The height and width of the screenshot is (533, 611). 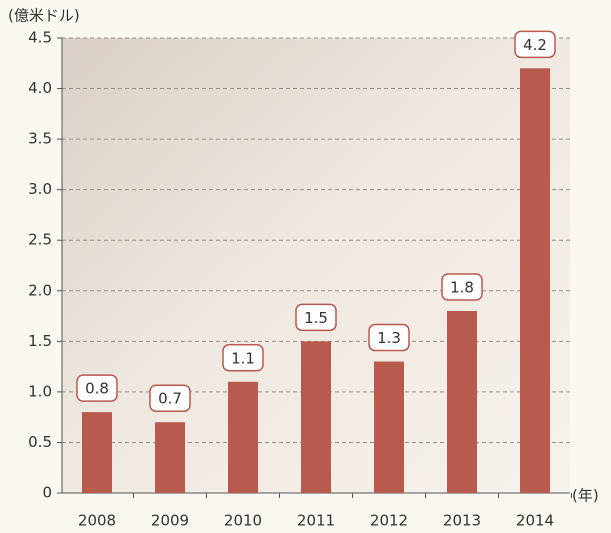 What do you see at coordinates (243, 521) in the screenshot?
I see `x-tick-label: 2010` at bounding box center [243, 521].